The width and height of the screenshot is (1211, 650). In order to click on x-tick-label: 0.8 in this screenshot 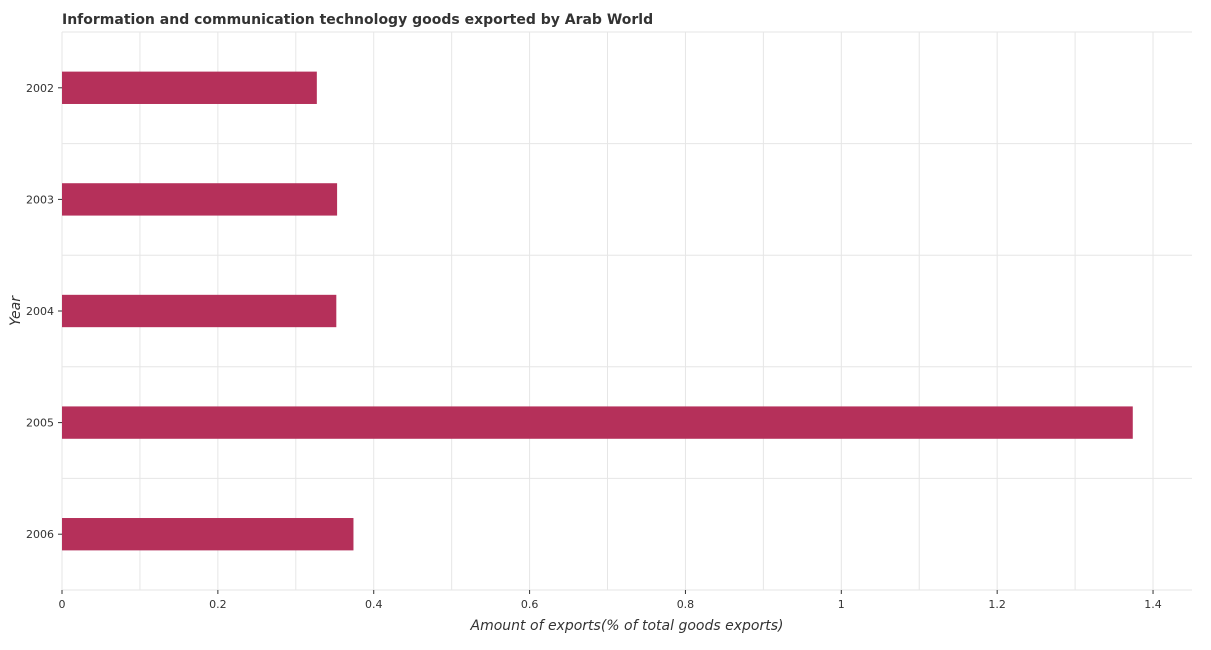, I will do `click(686, 604)`.